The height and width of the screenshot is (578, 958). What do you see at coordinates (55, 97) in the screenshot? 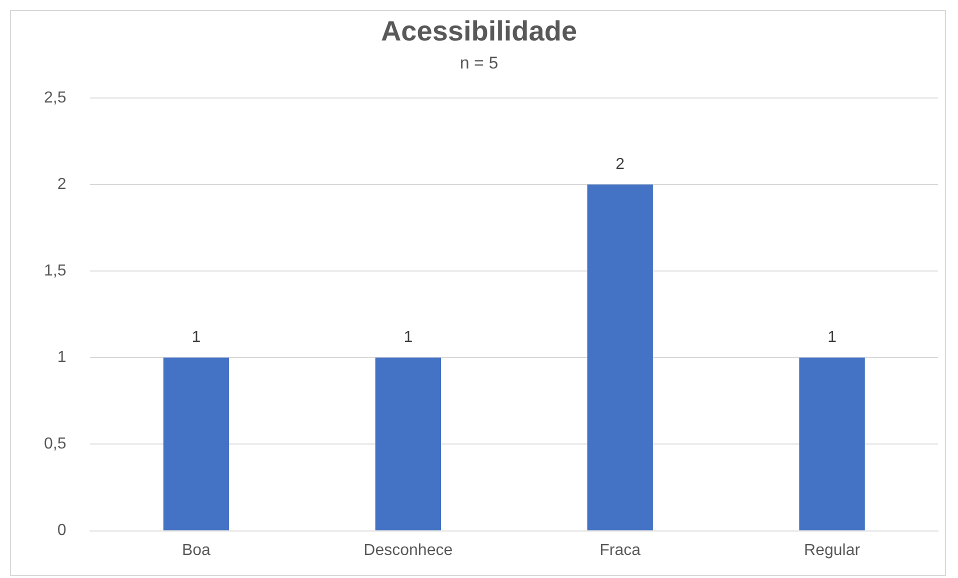
I see `y-tick-label: 2,5` at bounding box center [55, 97].